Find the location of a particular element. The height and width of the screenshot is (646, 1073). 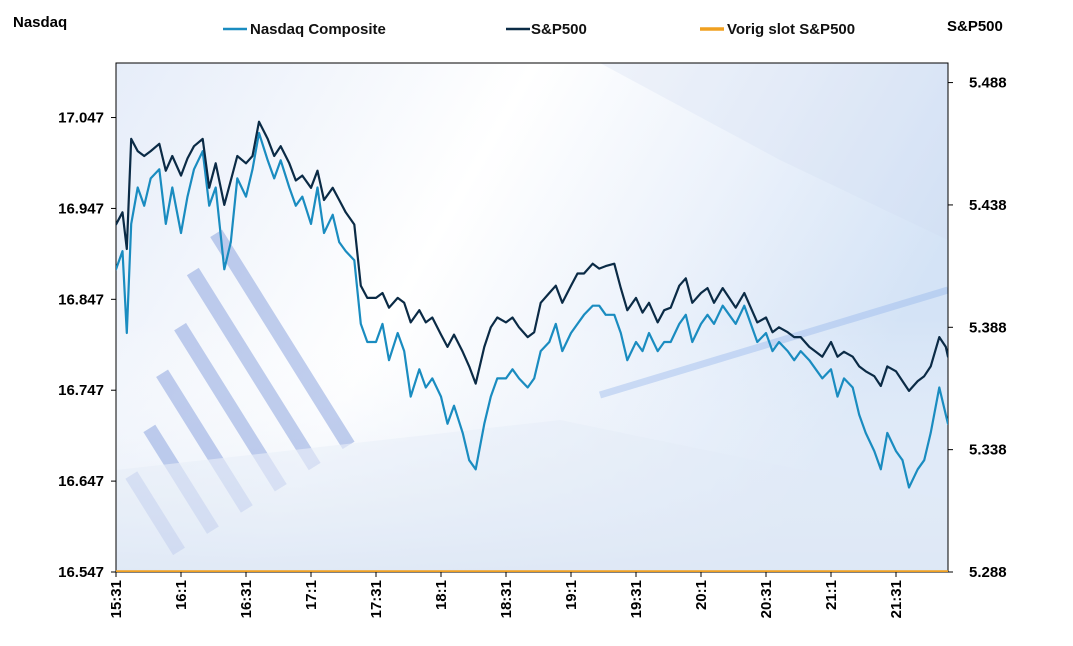

left-tick-label: 17.047 is located at coordinates (81, 118).